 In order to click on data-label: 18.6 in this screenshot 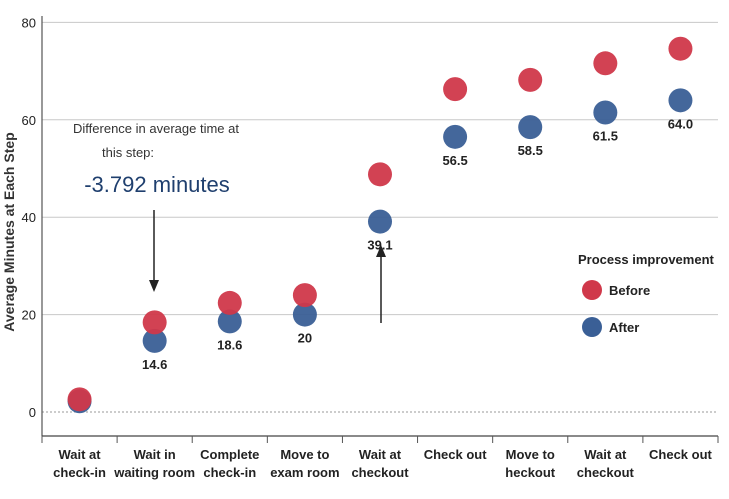, I will do `click(229, 344)`.